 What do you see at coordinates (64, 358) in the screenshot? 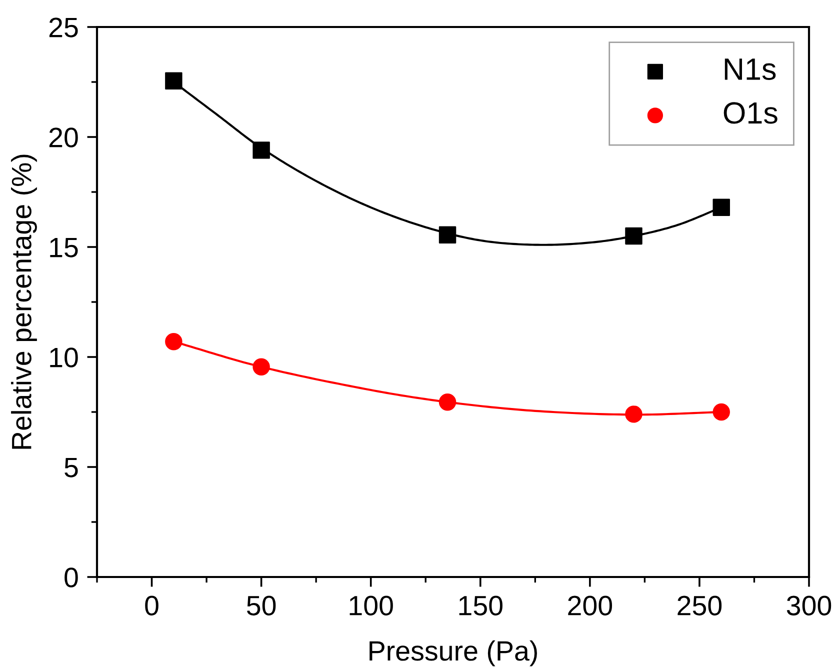
I see `y-tick-label: 10` at bounding box center [64, 358].